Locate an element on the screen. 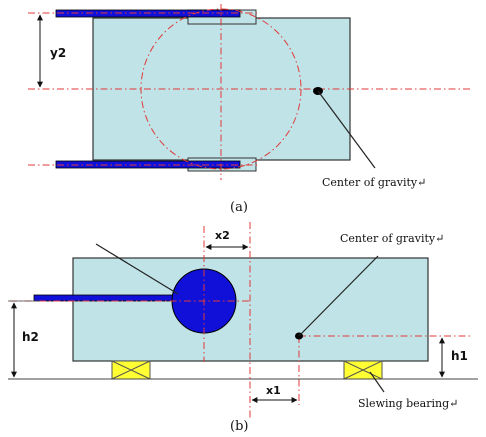 The width and height of the screenshot is (486, 437). y2-label: y2 is located at coordinates (58, 53).